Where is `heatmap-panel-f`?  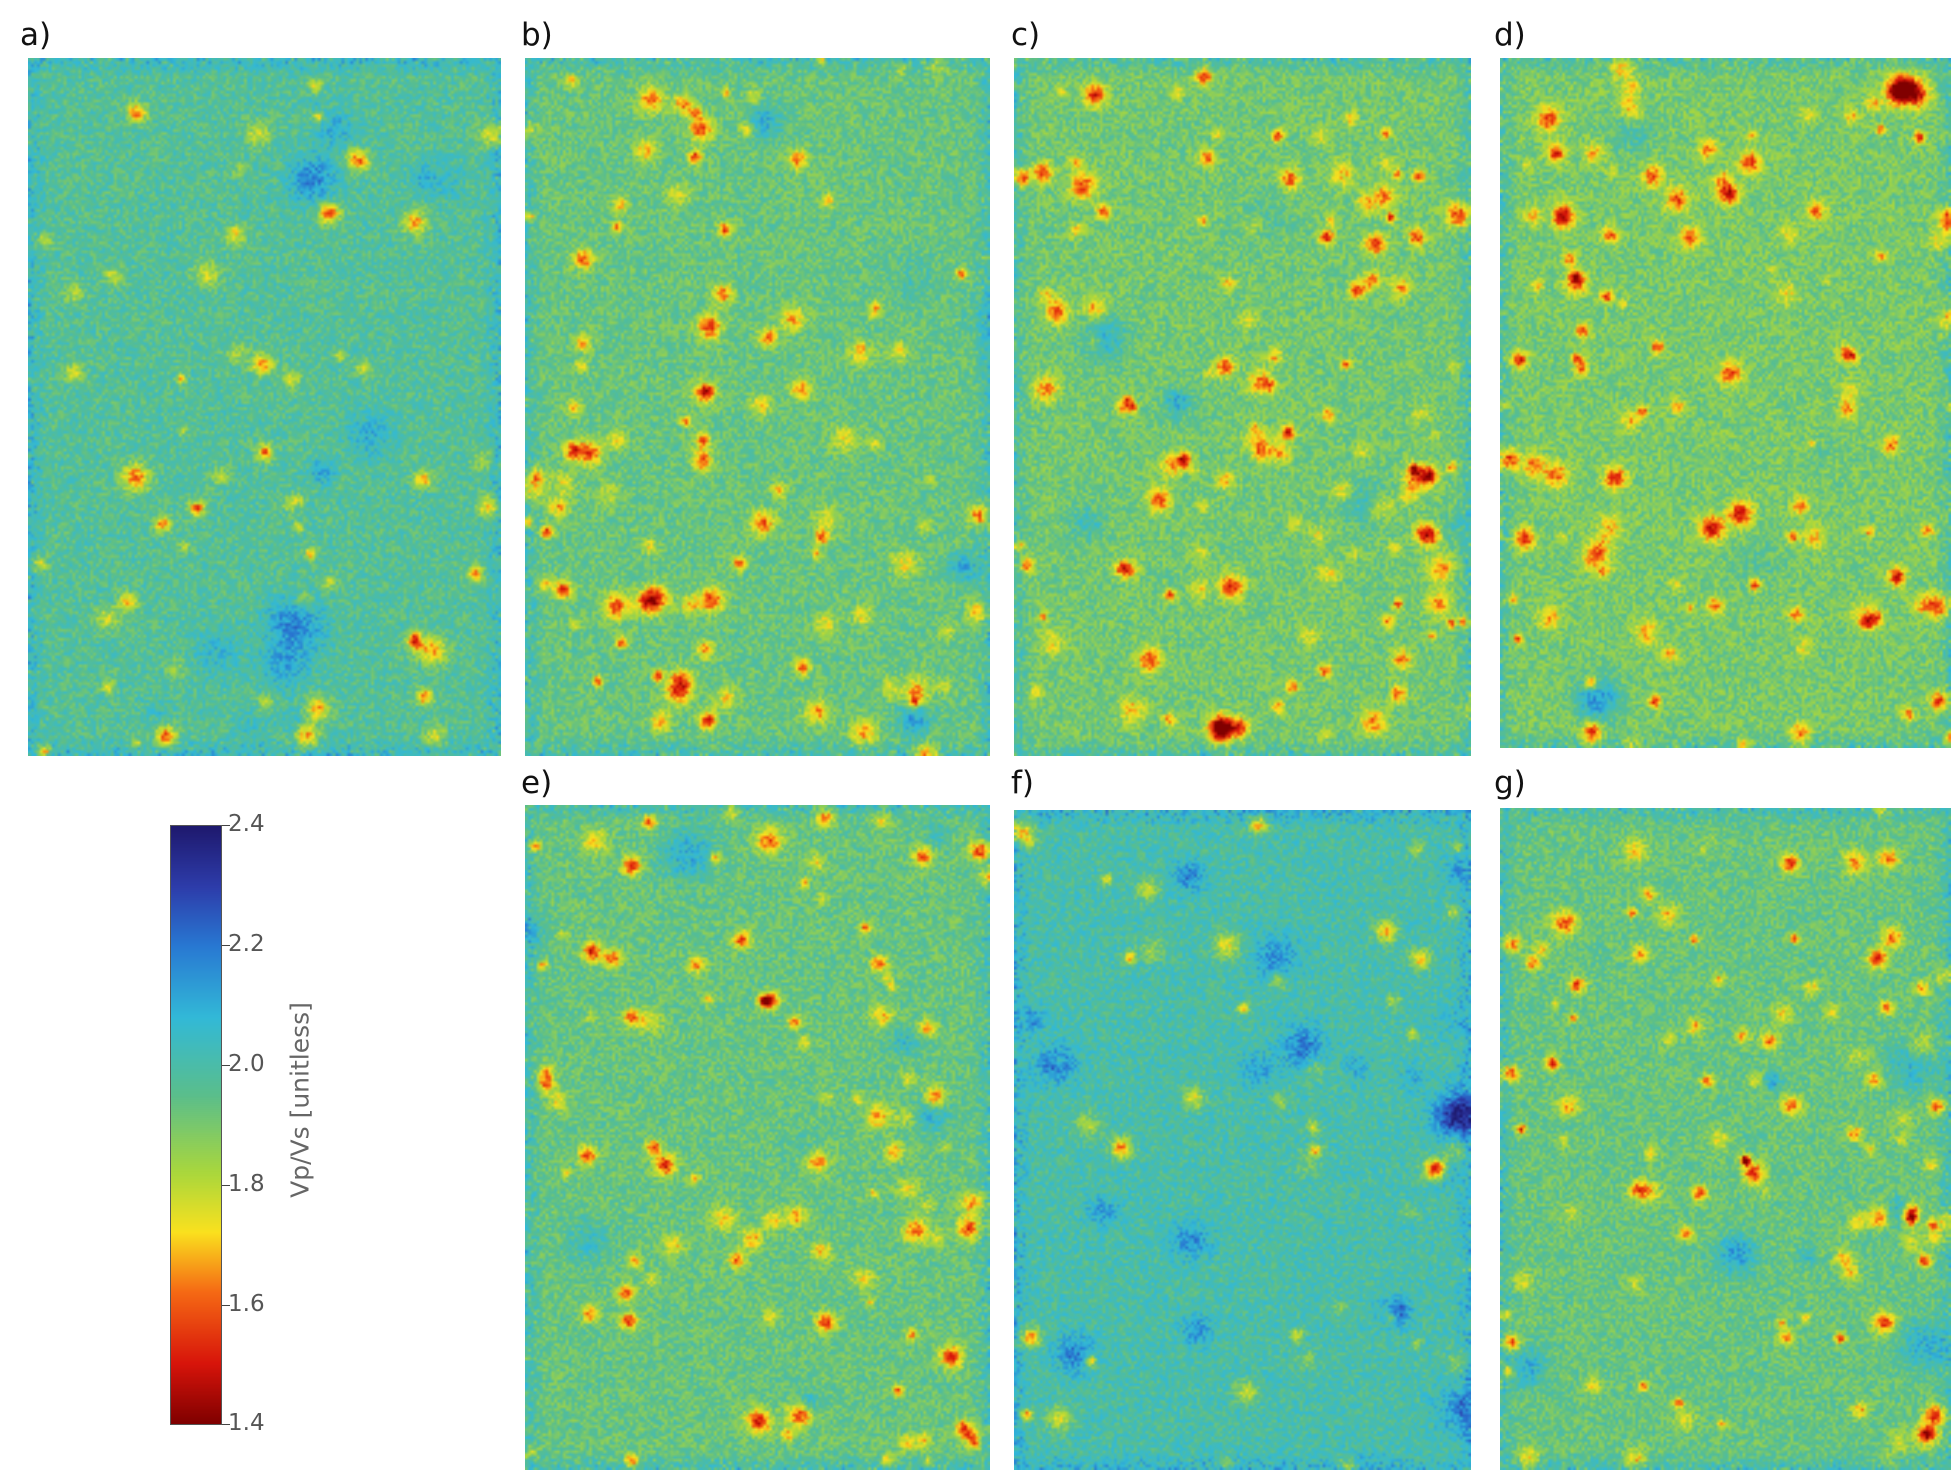
heatmap-panel-f is located at coordinates (1242, 1140).